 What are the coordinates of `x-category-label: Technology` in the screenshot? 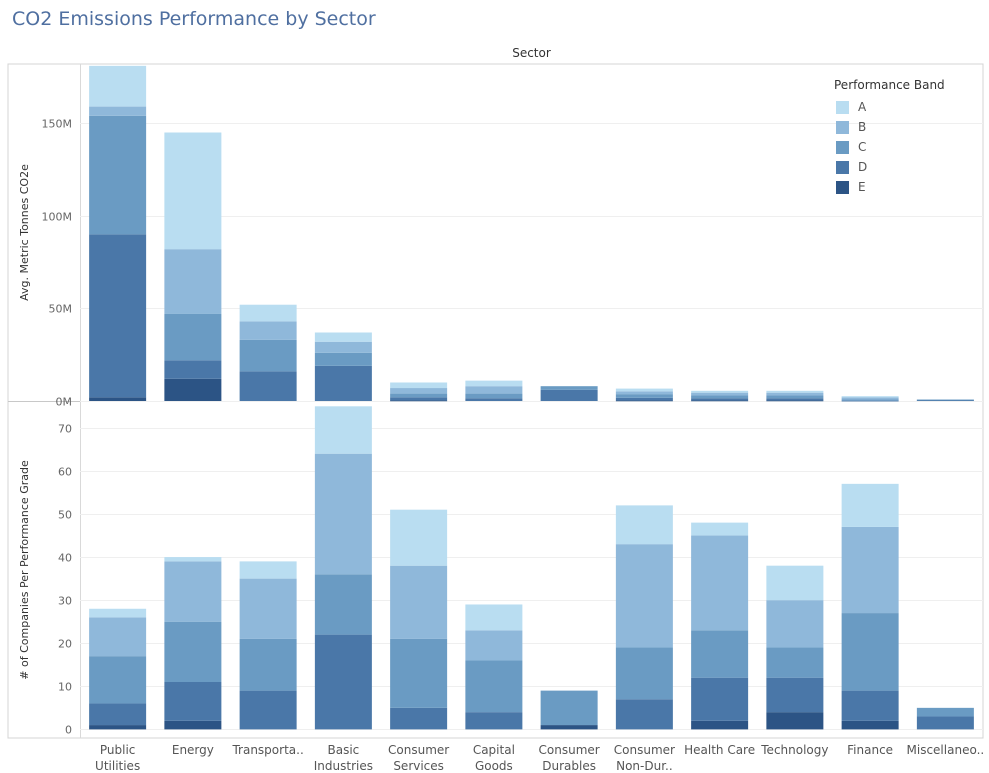 It's located at (794, 750).